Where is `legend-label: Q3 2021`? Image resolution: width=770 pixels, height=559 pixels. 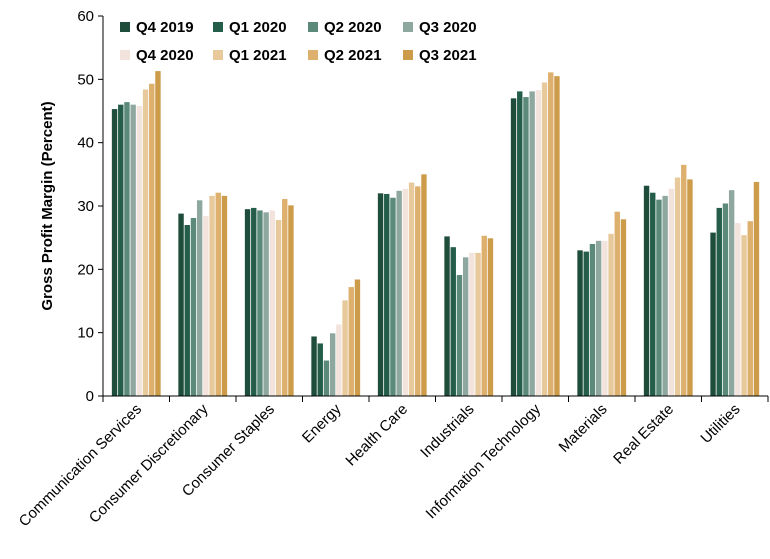
legend-label: Q3 2021 is located at coordinates (448, 55).